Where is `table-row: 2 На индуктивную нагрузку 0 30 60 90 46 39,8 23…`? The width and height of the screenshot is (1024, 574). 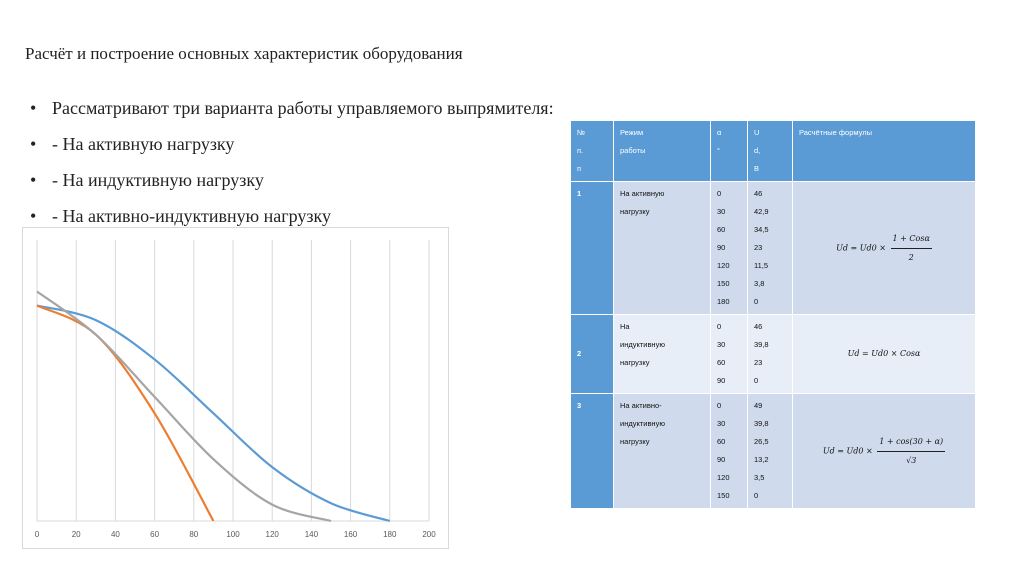
table-row: 2 На индуктивную нагрузку 0 30 60 90 46 39,8 23… is located at coordinates (773, 354).